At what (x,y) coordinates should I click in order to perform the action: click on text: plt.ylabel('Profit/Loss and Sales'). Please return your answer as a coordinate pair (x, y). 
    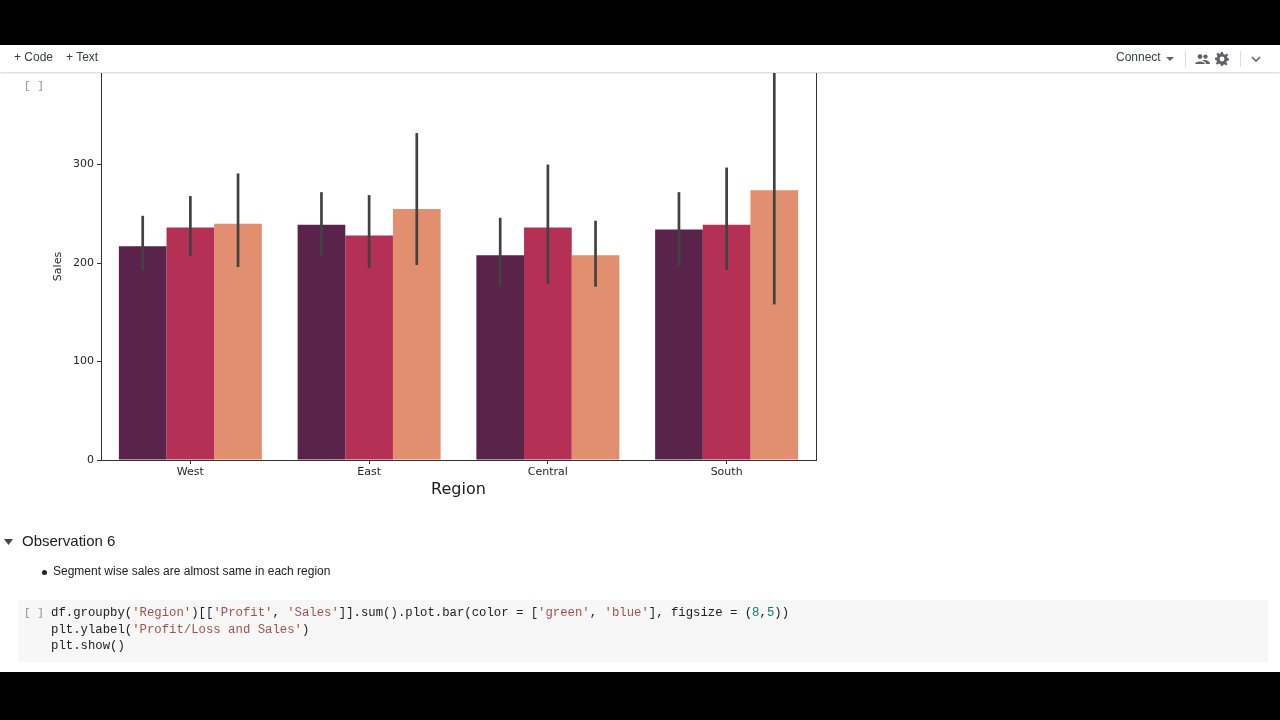
    Looking at the image, I should click on (180, 630).